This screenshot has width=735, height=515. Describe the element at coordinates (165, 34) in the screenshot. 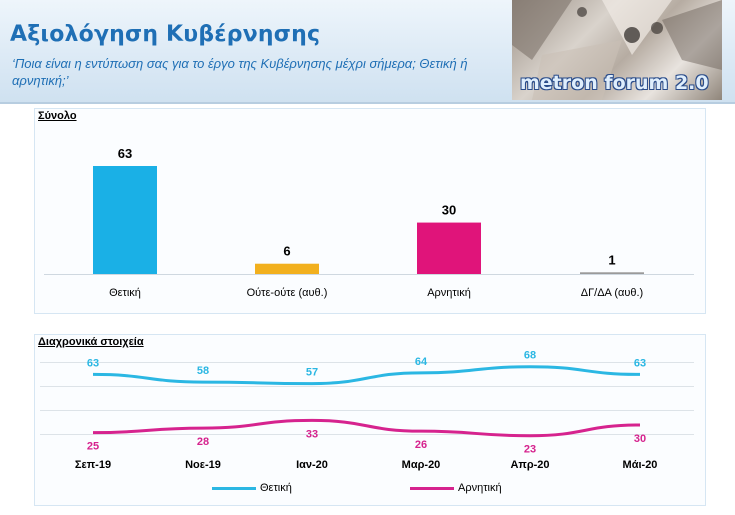

I see `page-title: Αξιολόγηση Κυβέρνησης` at that location.